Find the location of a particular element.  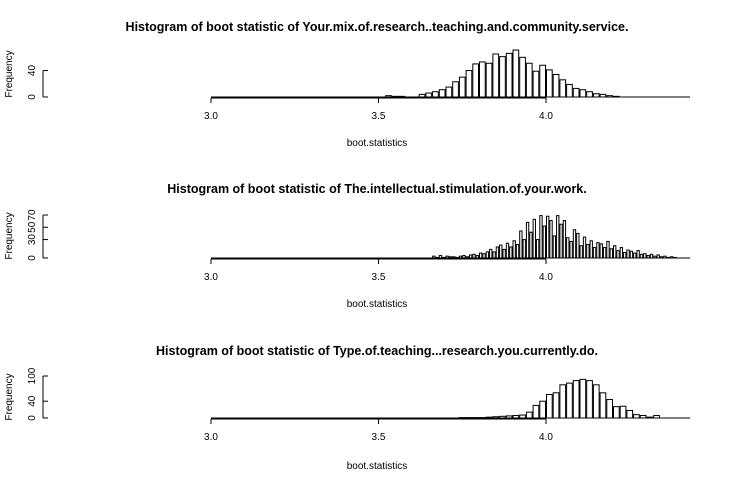

x-axis-label-3: boot.statistics is located at coordinates (377, 466).